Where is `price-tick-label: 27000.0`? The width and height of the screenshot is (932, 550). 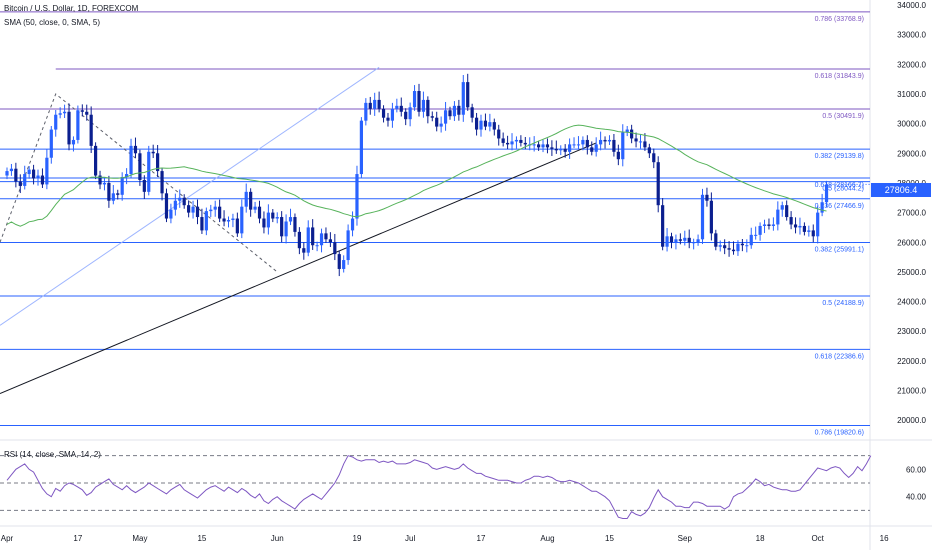 price-tick-label: 27000.0 is located at coordinates (911, 213).